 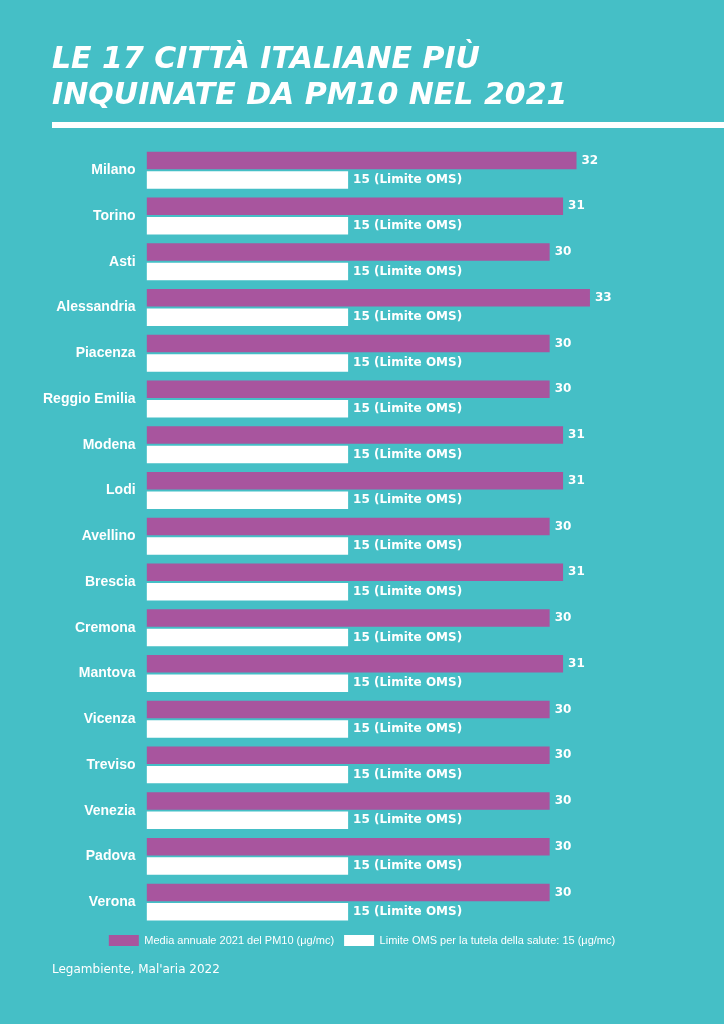 I want to click on y-tick-label: Mantova, so click(x=107, y=672).